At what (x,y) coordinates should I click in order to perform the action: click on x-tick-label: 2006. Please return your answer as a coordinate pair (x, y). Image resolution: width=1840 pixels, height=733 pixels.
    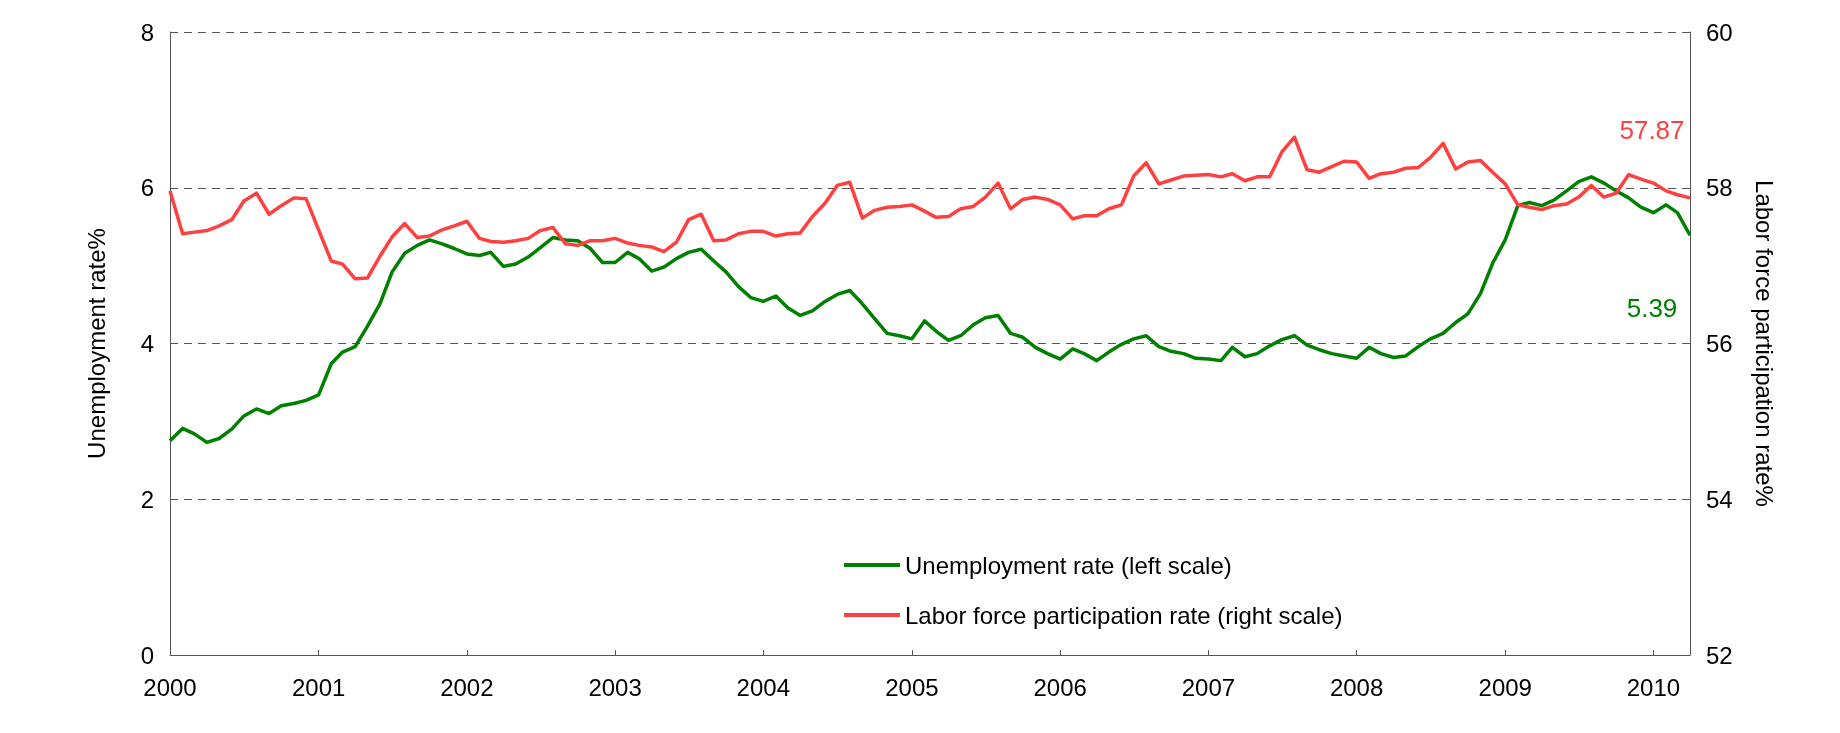
    Looking at the image, I should click on (1060, 687).